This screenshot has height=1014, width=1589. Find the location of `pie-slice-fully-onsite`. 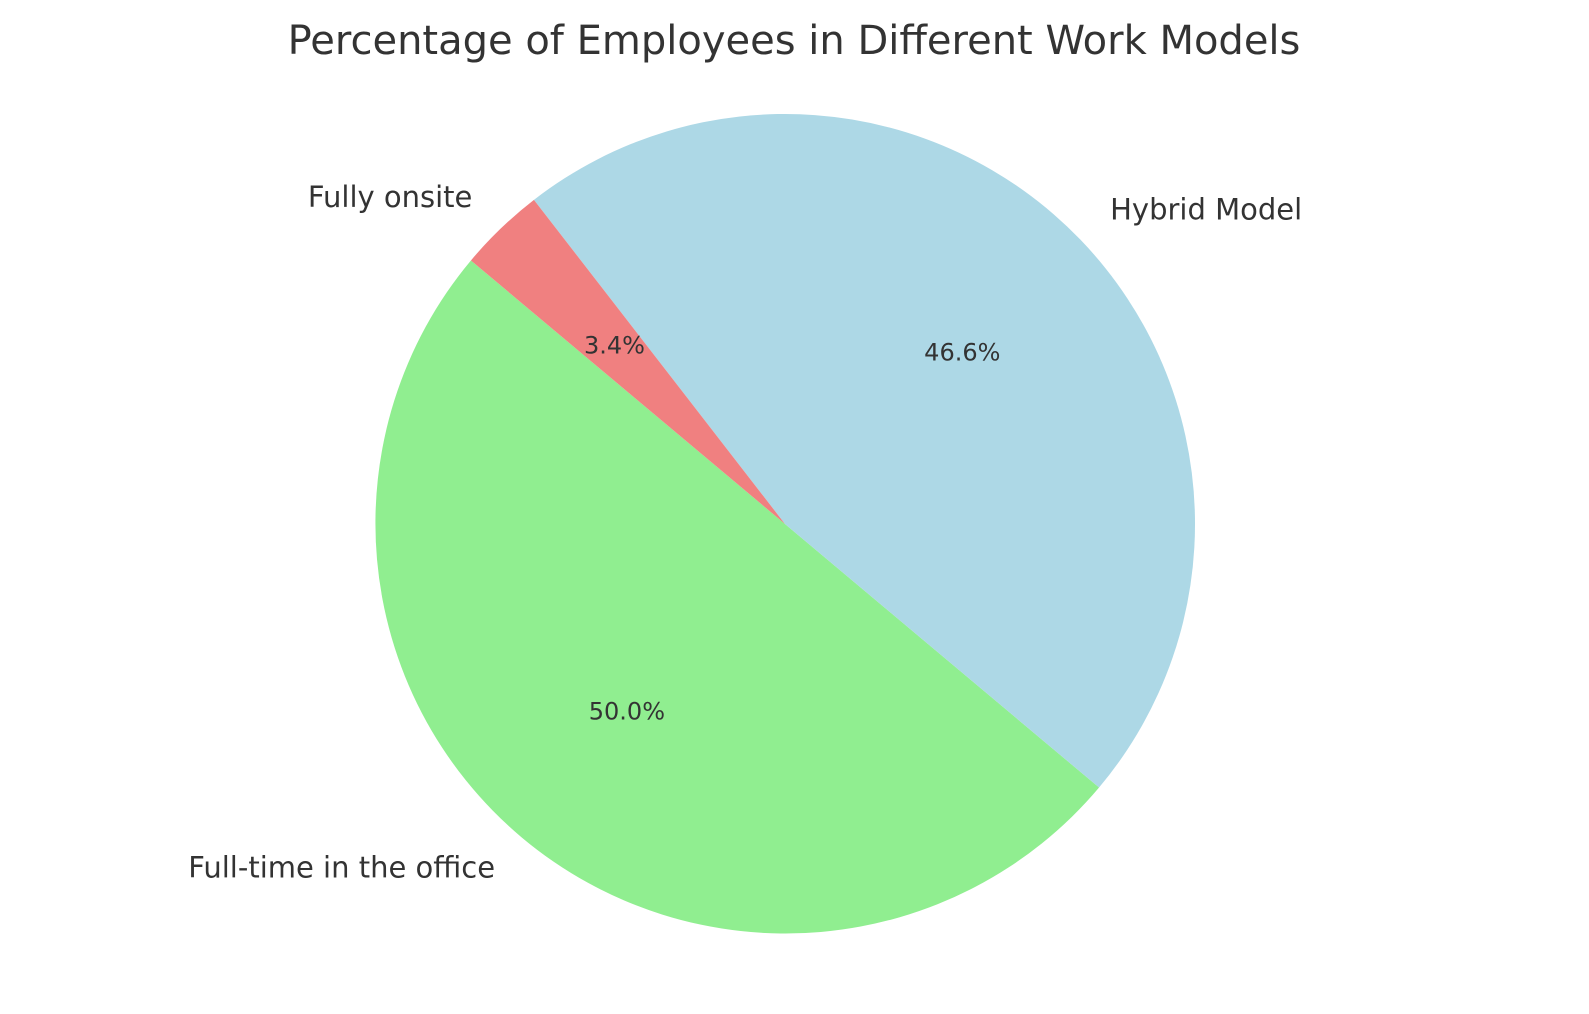

pie-slice-fully-onsite is located at coordinates (627, 362).